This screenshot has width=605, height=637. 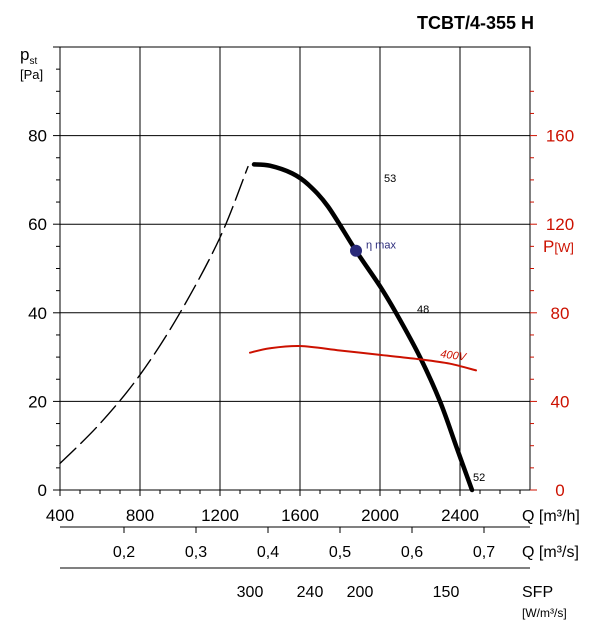 What do you see at coordinates (560, 401) in the screenshot?
I see `y-right-tick-label: 40` at bounding box center [560, 401].